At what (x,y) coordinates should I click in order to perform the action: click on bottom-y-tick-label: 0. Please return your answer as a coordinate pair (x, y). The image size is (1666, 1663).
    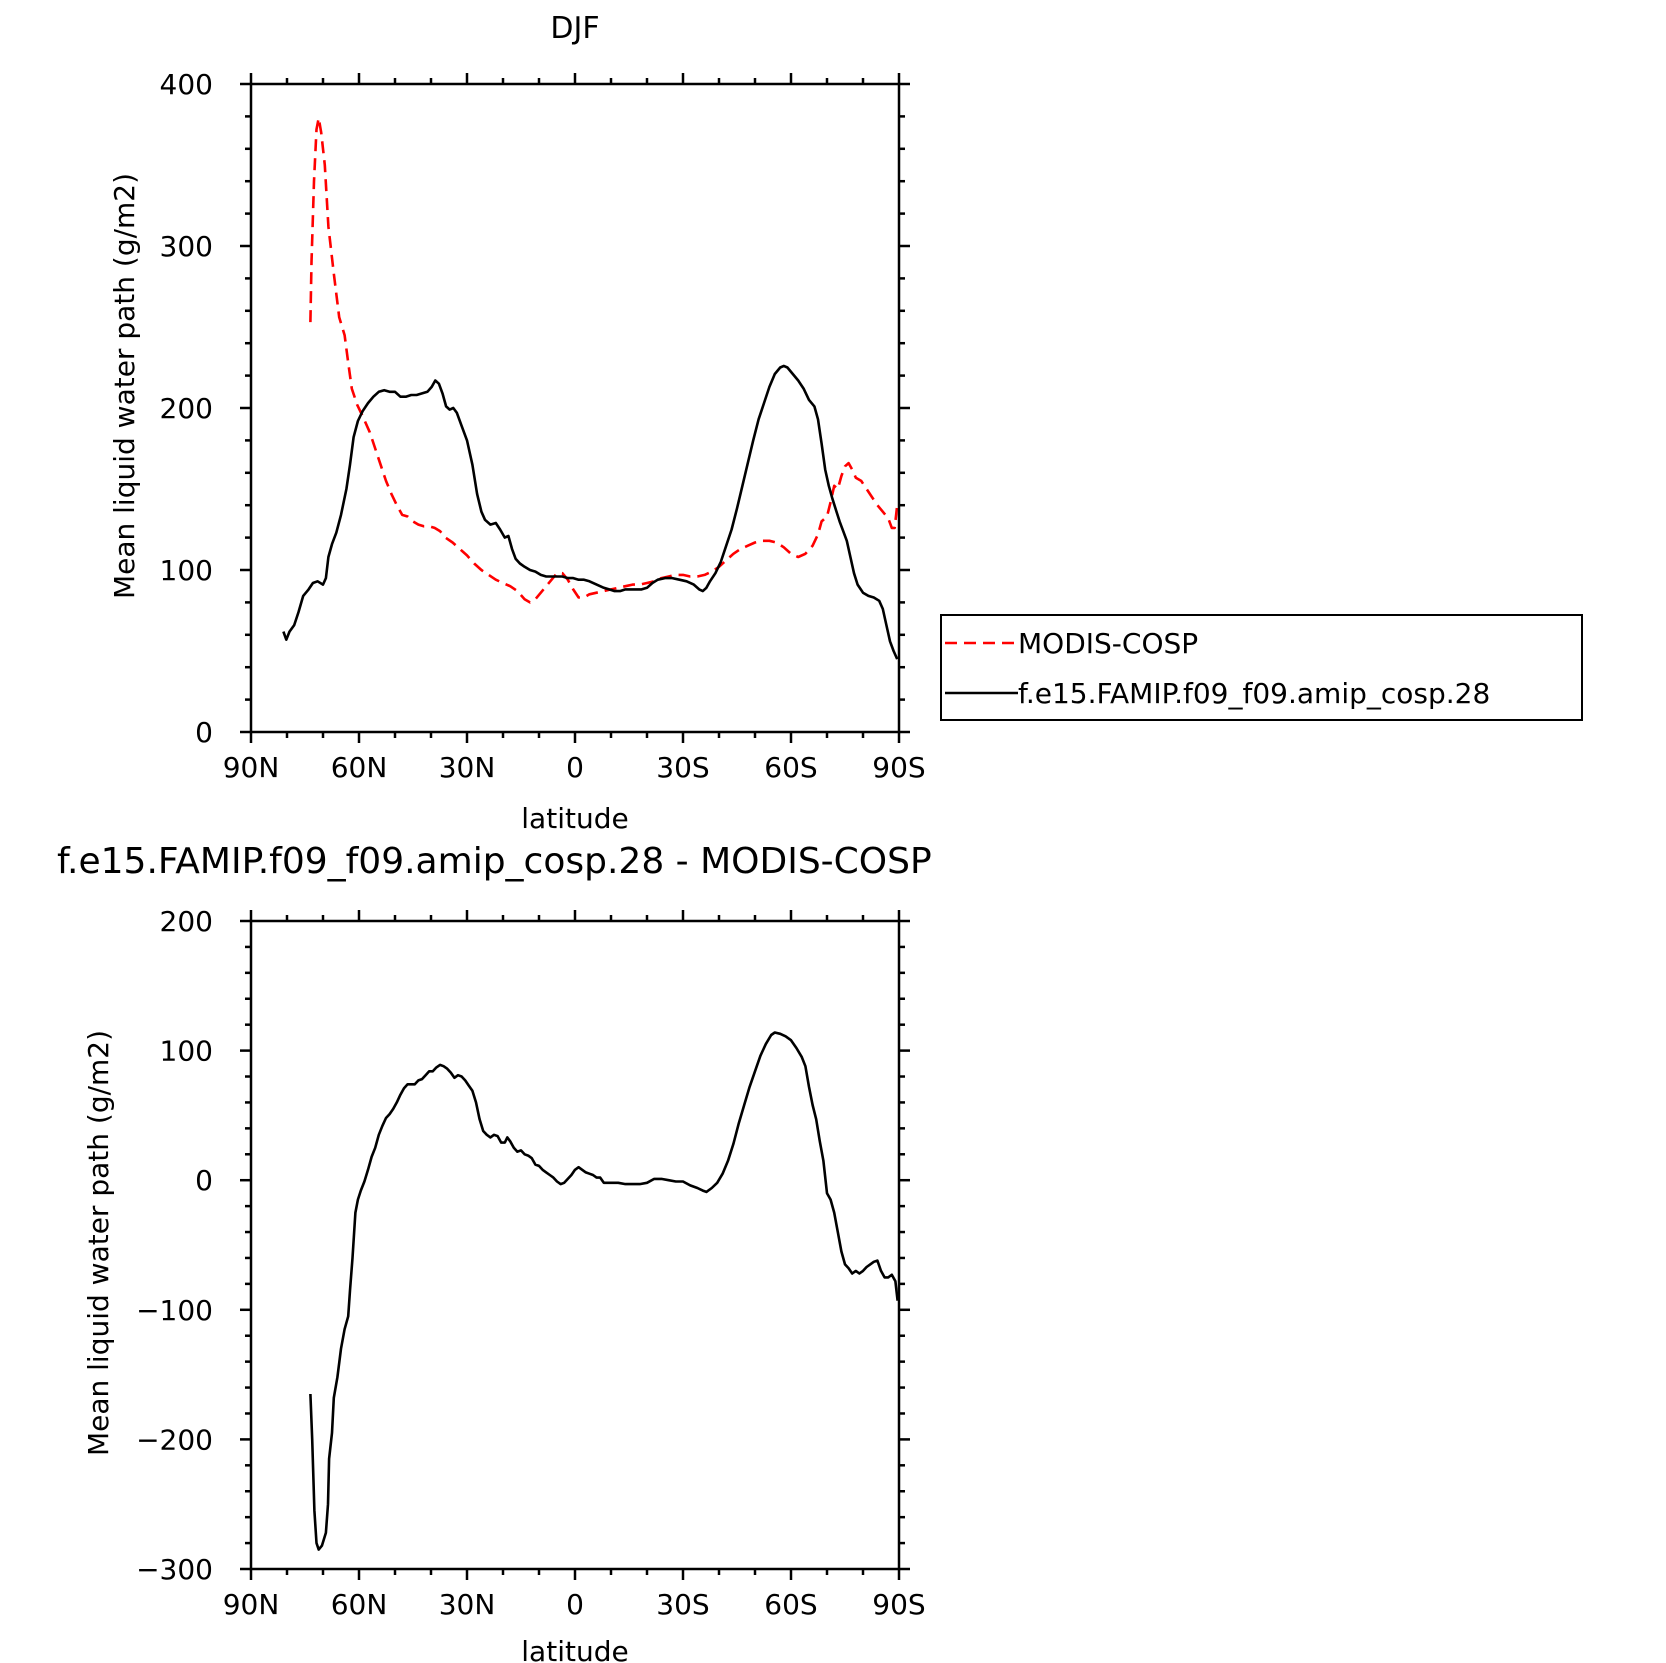
    Looking at the image, I should click on (204, 1180).